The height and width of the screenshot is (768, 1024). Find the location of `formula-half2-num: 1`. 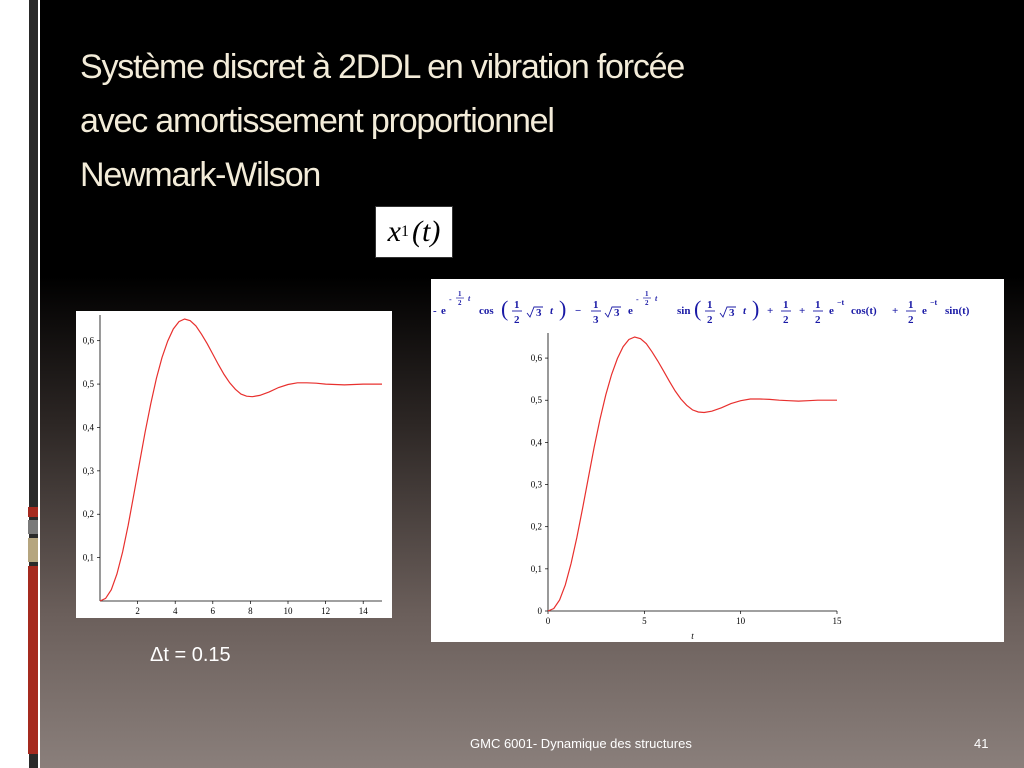

formula-half2-num: 1 is located at coordinates (710, 305).